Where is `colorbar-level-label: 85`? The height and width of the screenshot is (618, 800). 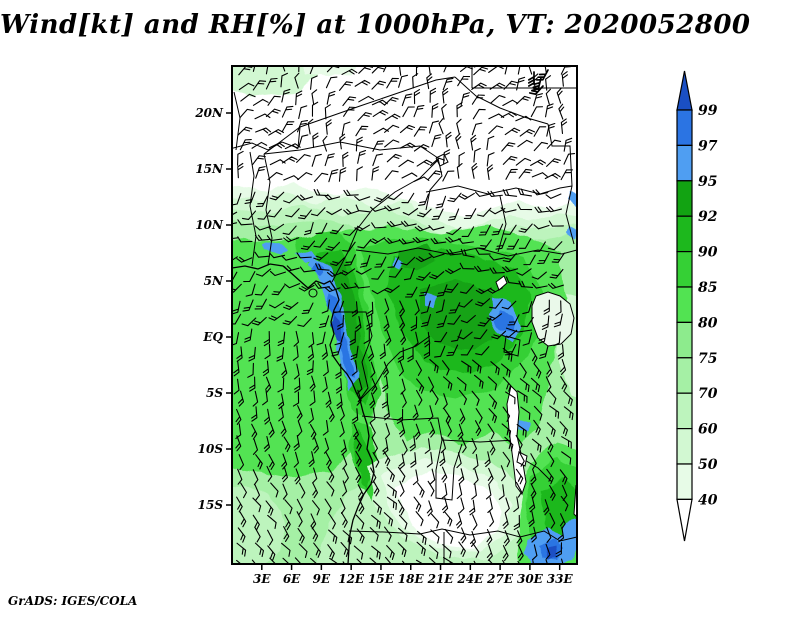
colorbar-level-label: 85 is located at coordinates (707, 288).